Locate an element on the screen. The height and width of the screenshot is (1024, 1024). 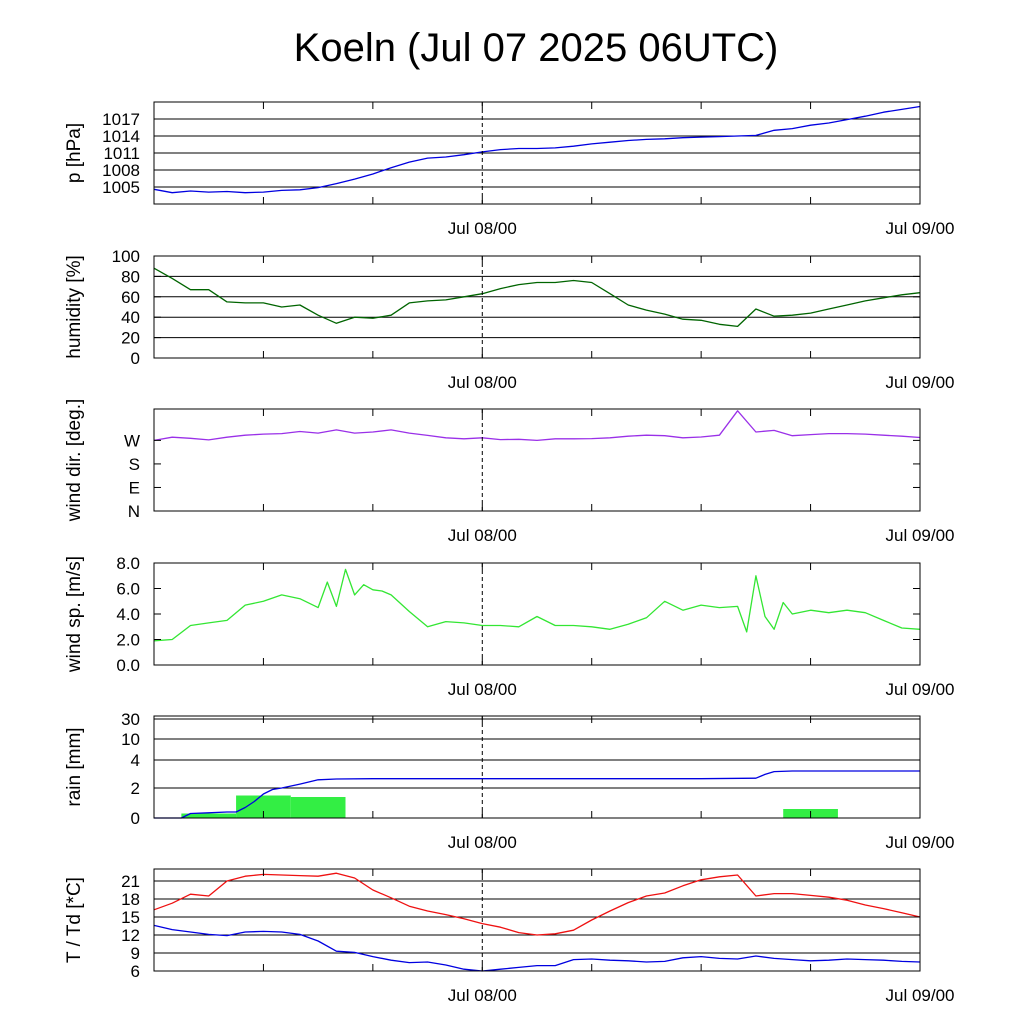
ytick-label: 100 is located at coordinates (126, 256).